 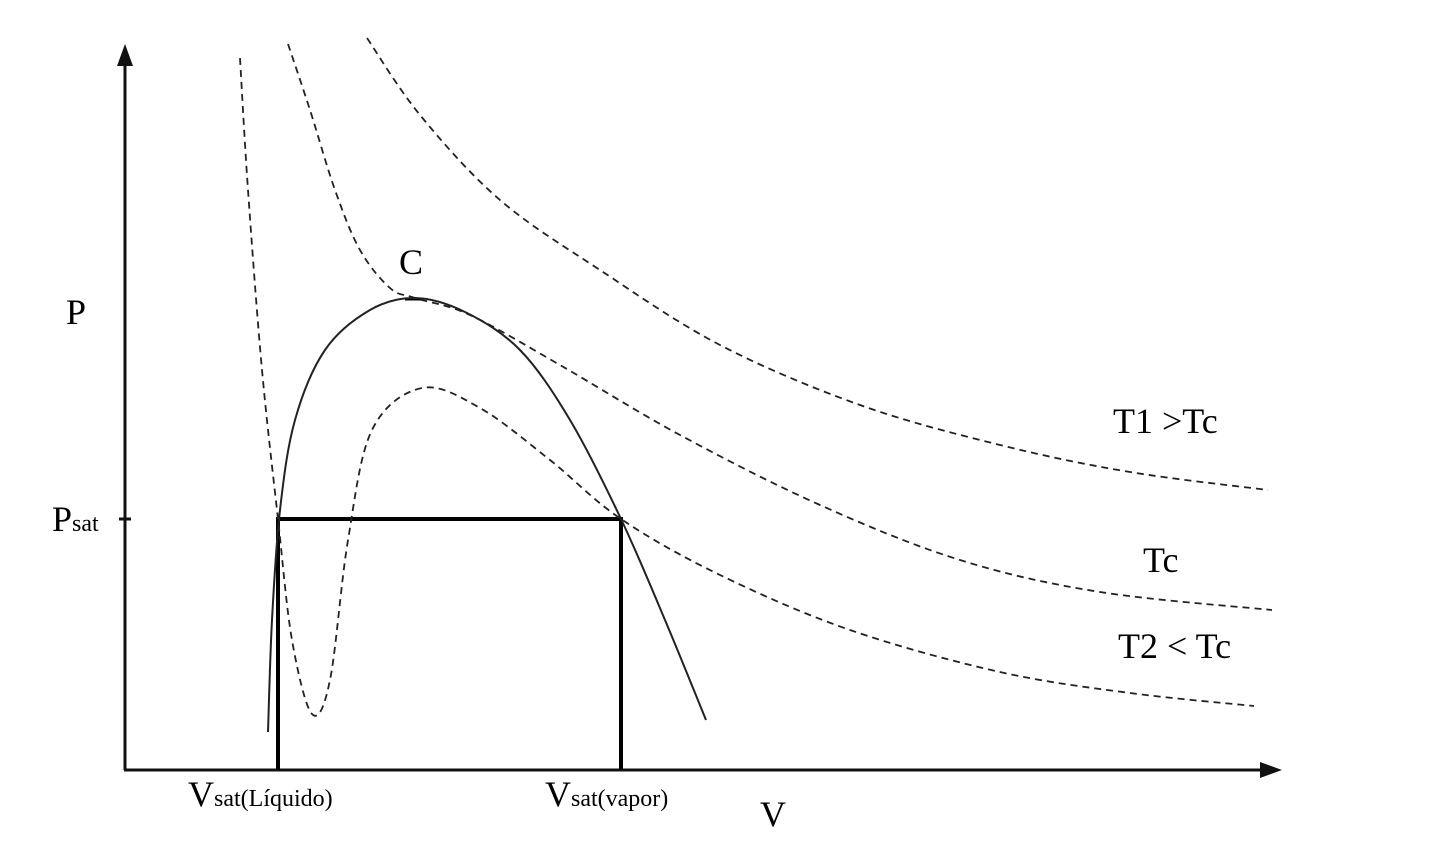 I want to click on y-axis-label: P, so click(x=76, y=312).